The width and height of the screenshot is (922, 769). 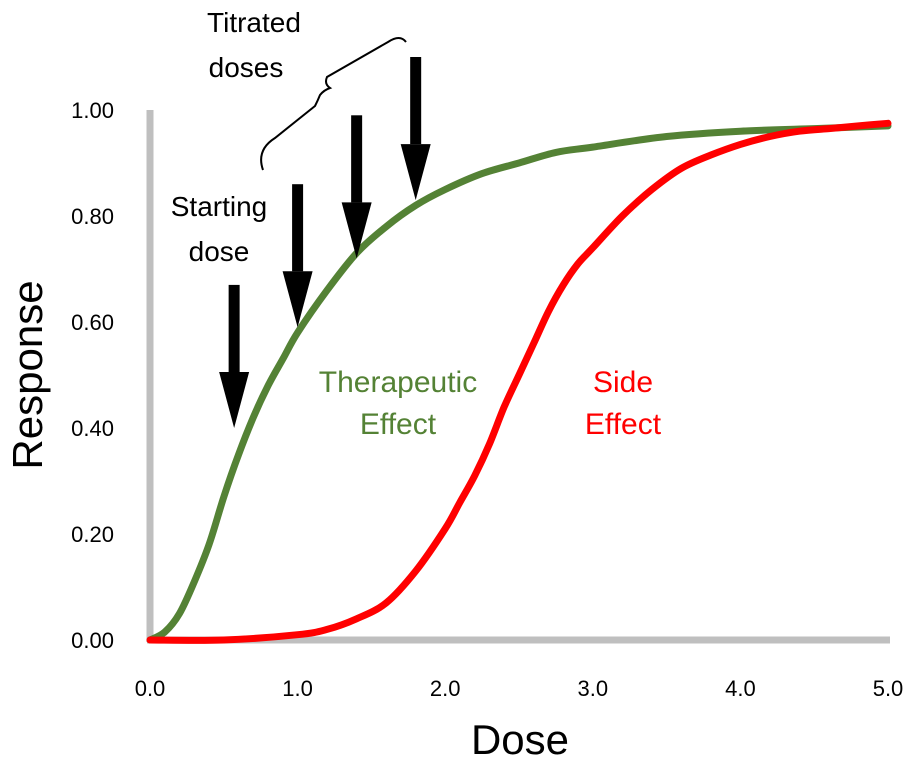 What do you see at coordinates (445, 688) in the screenshot?
I see `x-tick-label: 2.0` at bounding box center [445, 688].